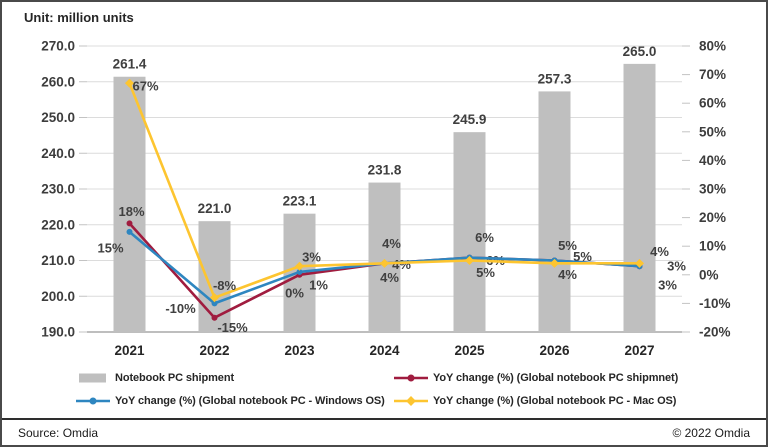 This screenshot has width=768, height=447. I want to click on svg-text: 60%, so click(712, 103).